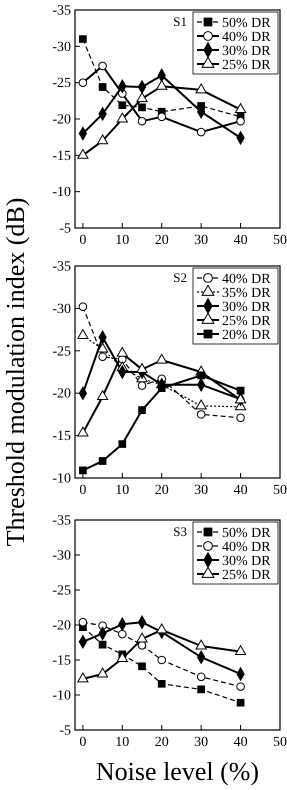 The image size is (287, 790). Describe the element at coordinates (178, 771) in the screenshot. I see `x-axis-title: Noise level (%)` at that location.